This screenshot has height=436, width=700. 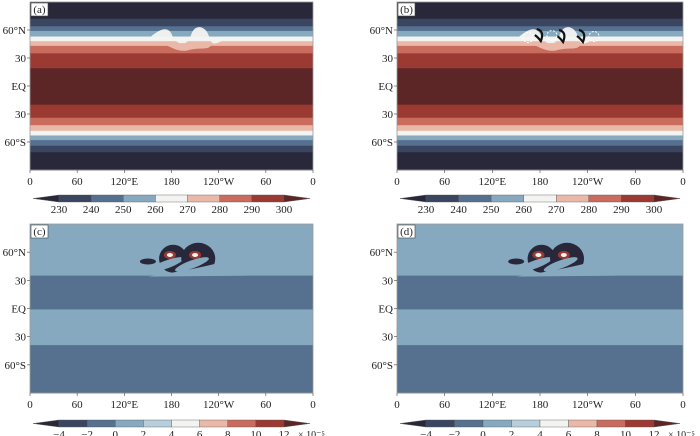 What do you see at coordinates (589, 210) in the screenshot?
I see `colorbar-tick-label: 280` at bounding box center [589, 210].